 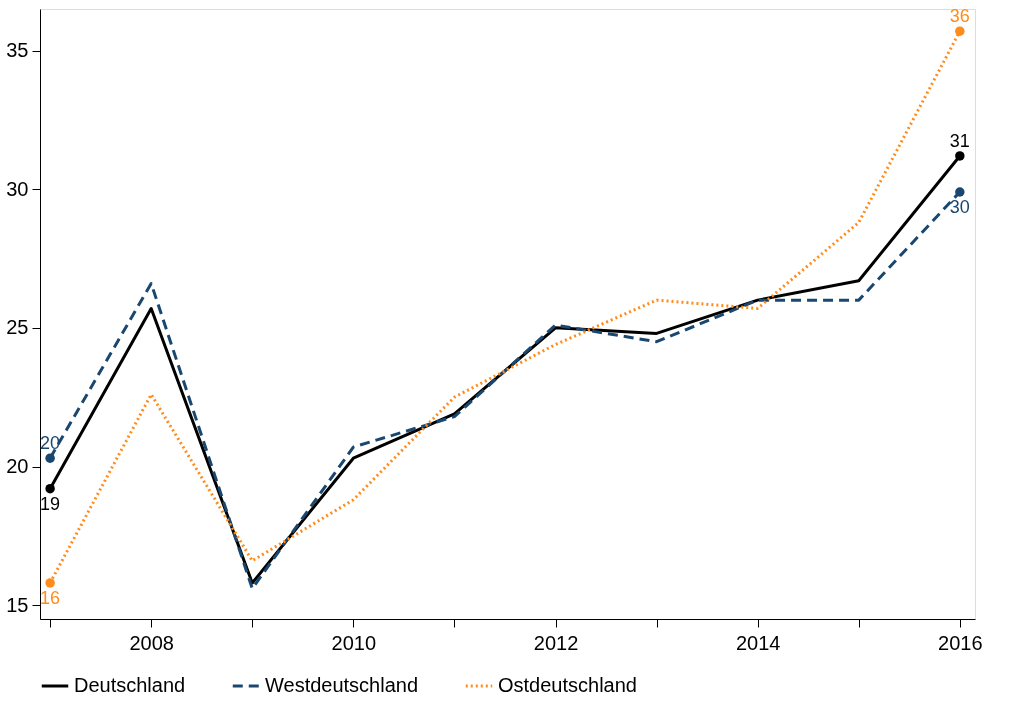 What do you see at coordinates (50, 503) in the screenshot?
I see `data-label: 19` at bounding box center [50, 503].